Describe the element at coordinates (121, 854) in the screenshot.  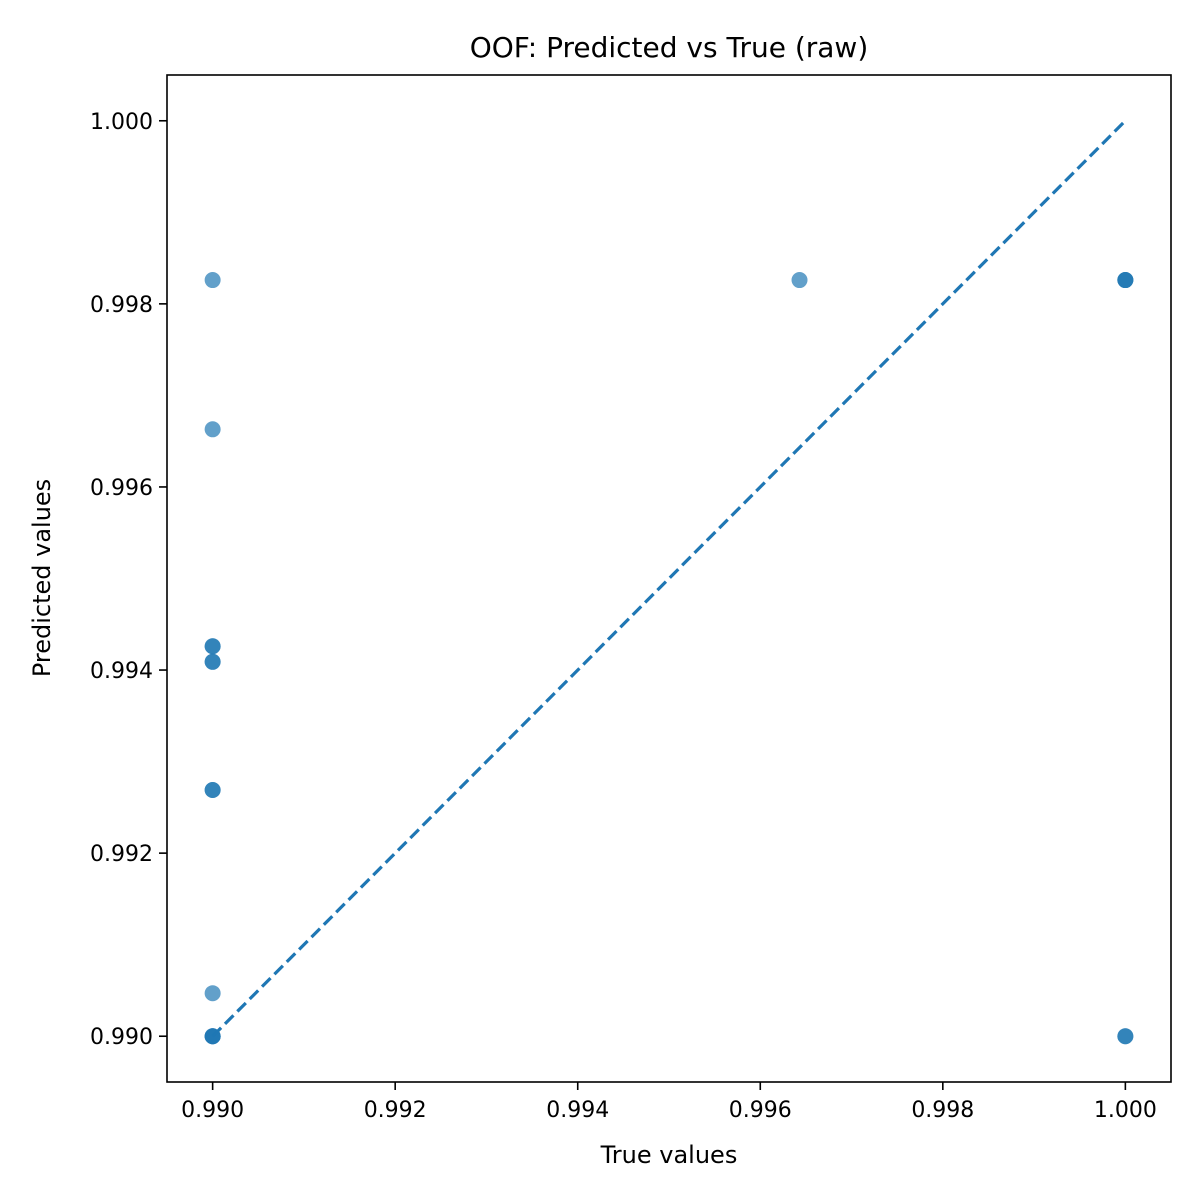
I see `y-tick-label: 0.992` at that location.